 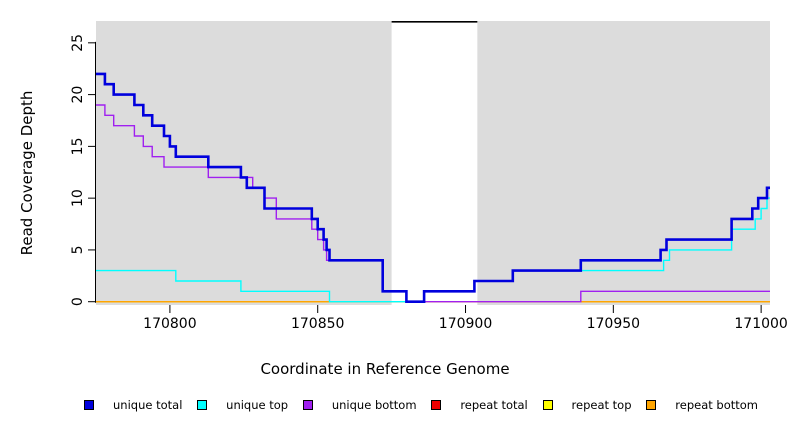 I want to click on legend-label: unique top, so click(x=257, y=405).